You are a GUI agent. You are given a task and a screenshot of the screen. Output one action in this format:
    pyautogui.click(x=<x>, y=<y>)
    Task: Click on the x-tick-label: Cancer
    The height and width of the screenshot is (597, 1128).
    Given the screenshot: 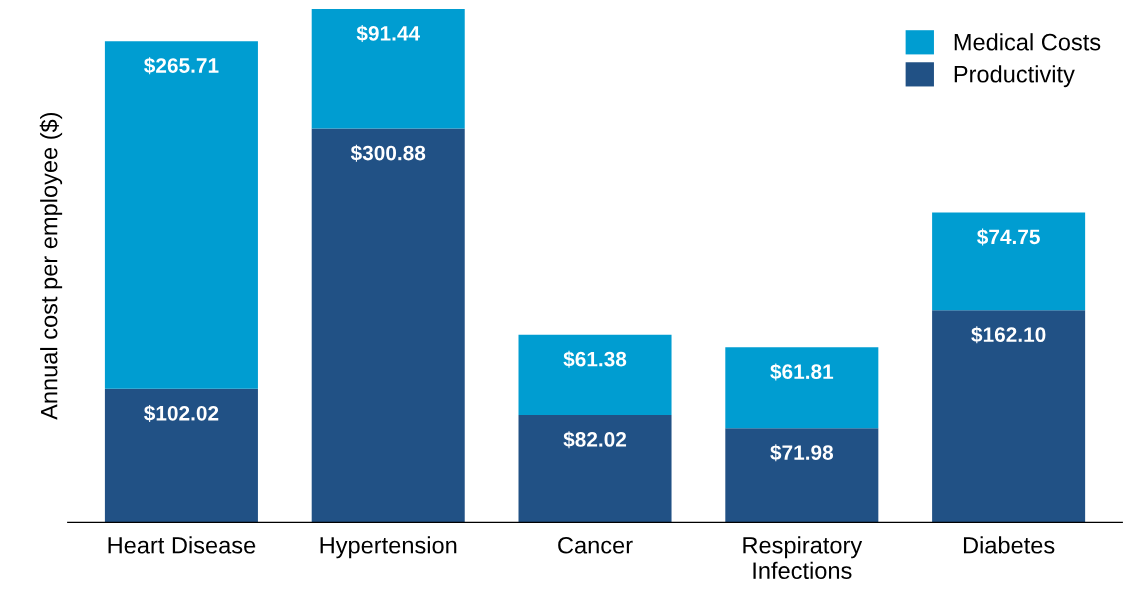 What is the action you would take?
    pyautogui.click(x=595, y=545)
    